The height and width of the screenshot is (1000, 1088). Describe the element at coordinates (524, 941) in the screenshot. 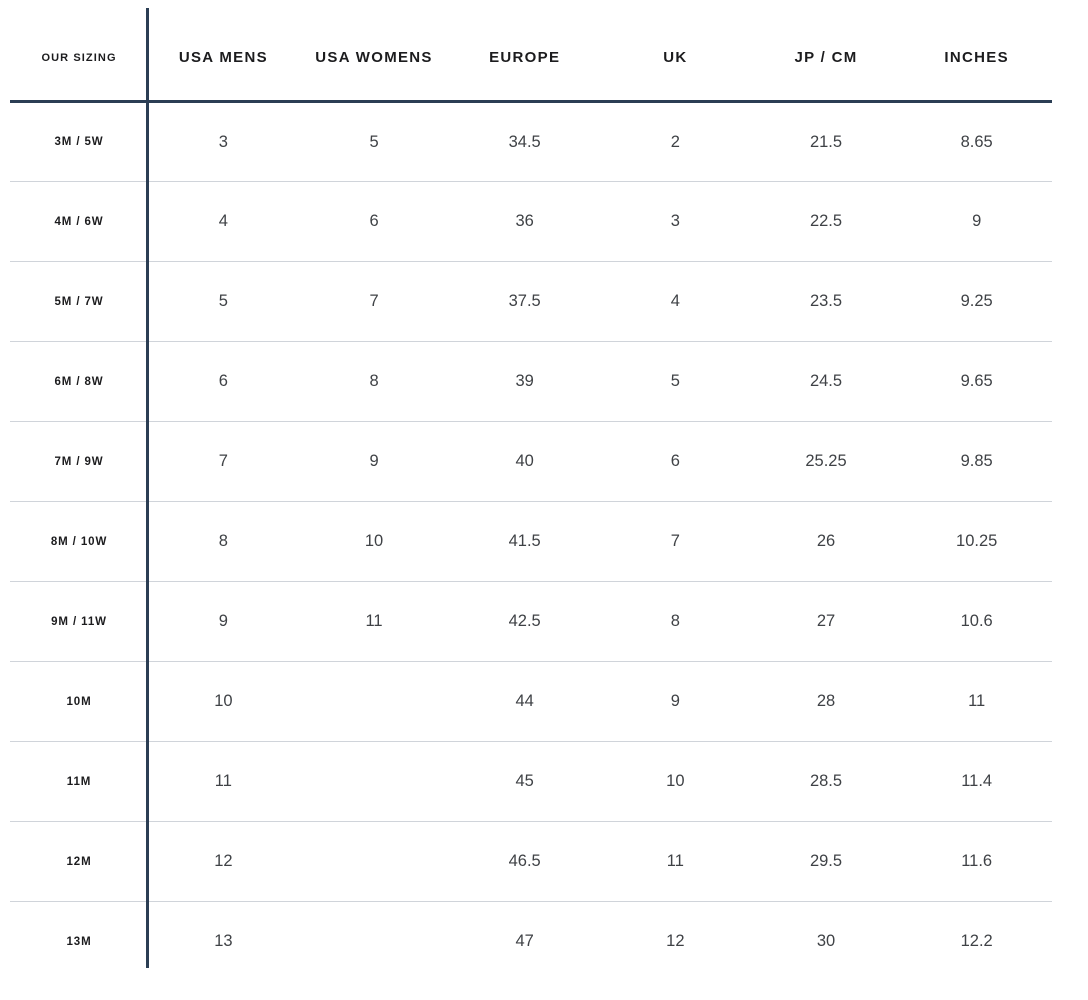

I see `size-cell: 47` at that location.